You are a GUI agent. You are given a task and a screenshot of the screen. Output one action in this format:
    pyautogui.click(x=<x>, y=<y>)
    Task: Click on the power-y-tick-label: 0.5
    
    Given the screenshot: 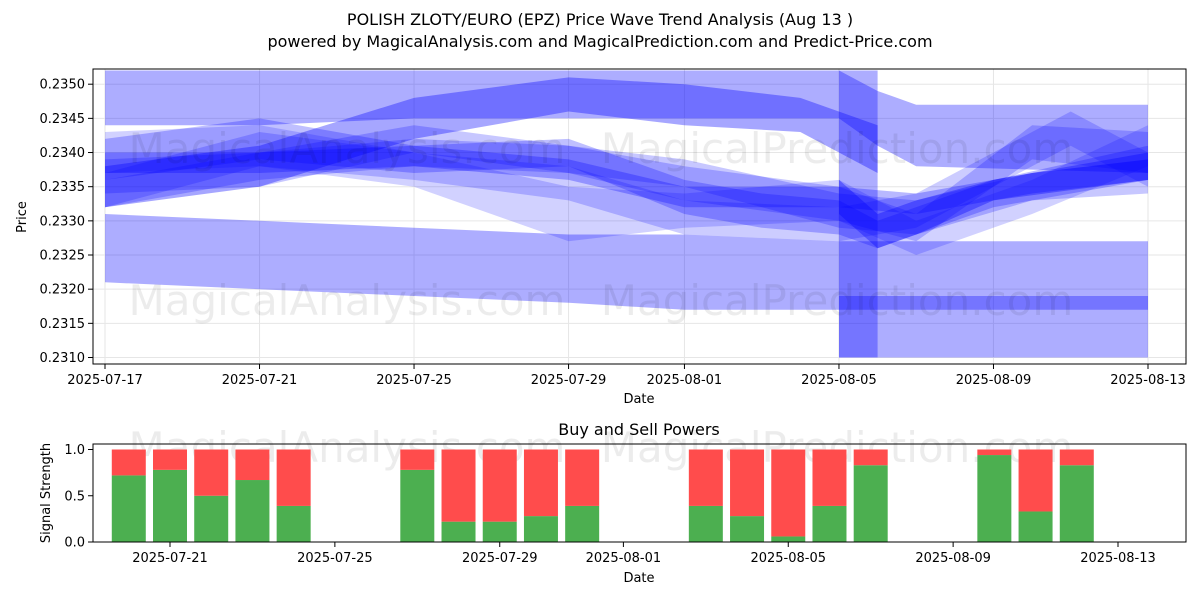 What is the action you would take?
    pyautogui.click(x=74, y=496)
    